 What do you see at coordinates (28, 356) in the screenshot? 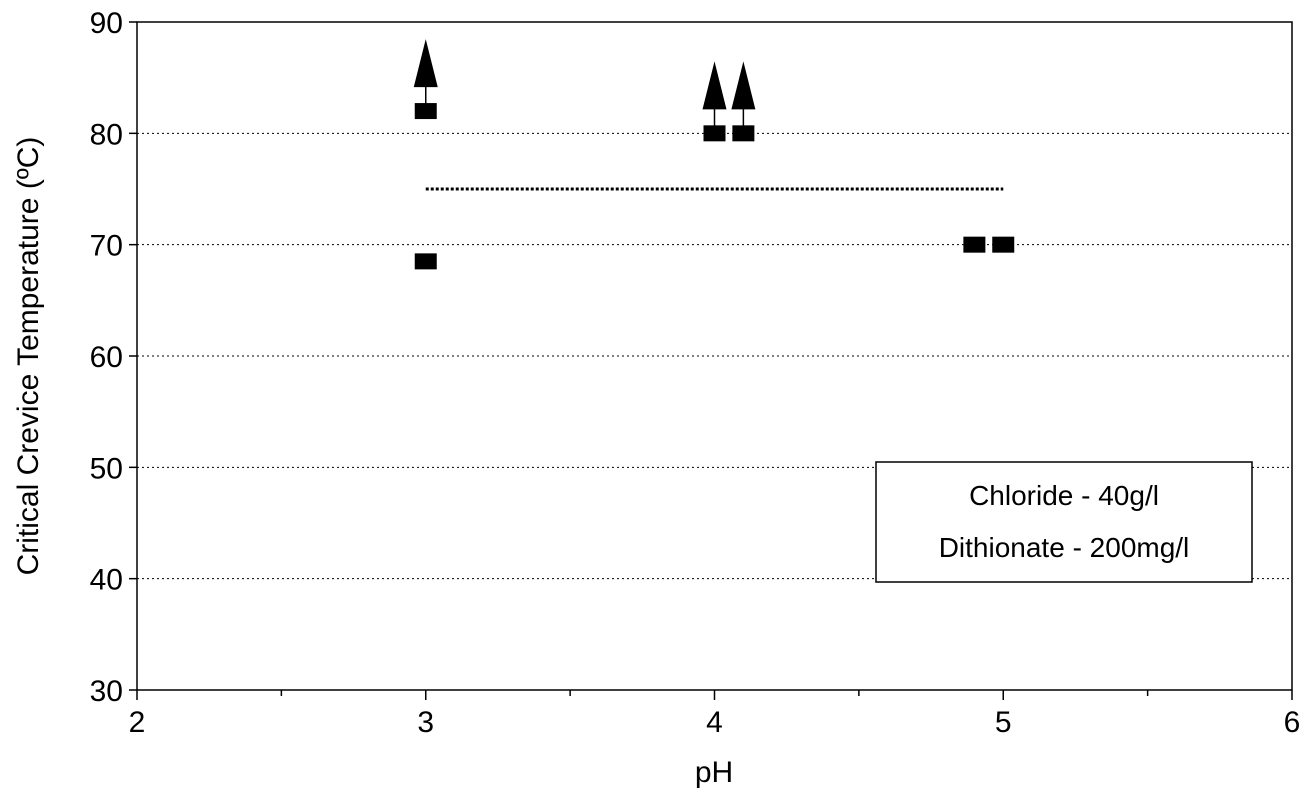
I see `y-axis-title: Critical Crevice Temperature (ºC)` at bounding box center [28, 356].